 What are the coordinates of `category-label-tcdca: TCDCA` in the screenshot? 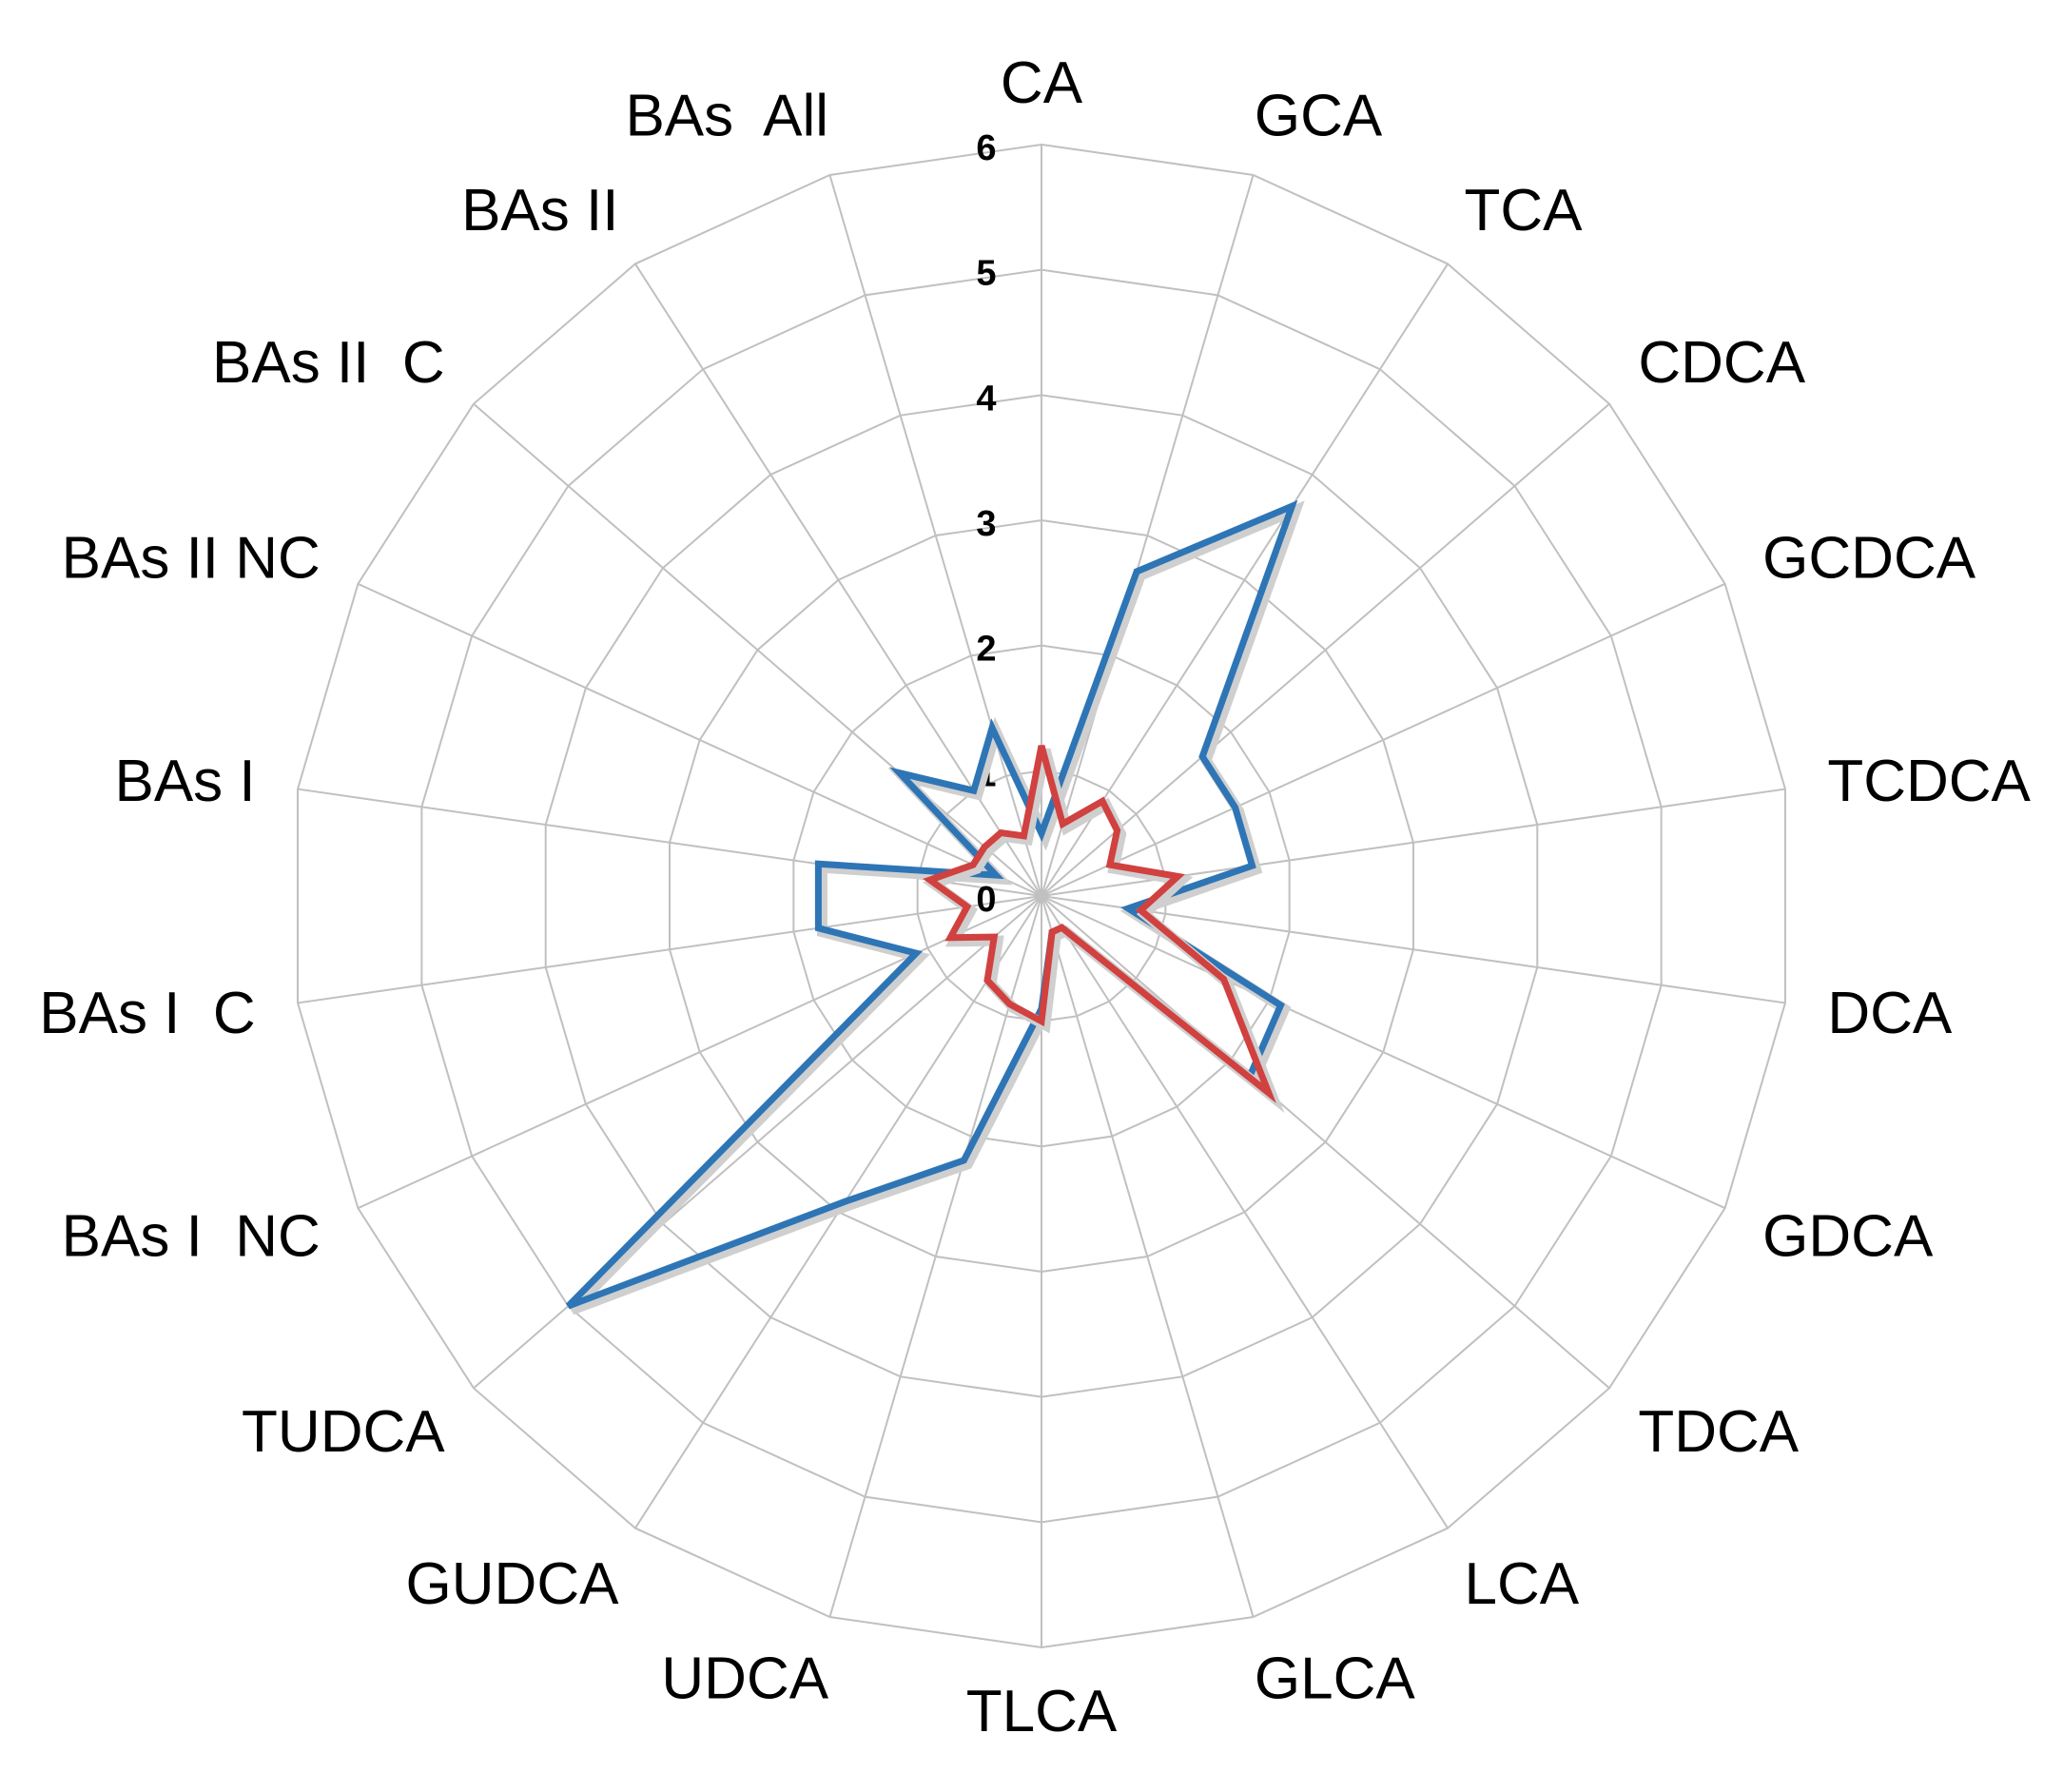 It's located at (1929, 781).